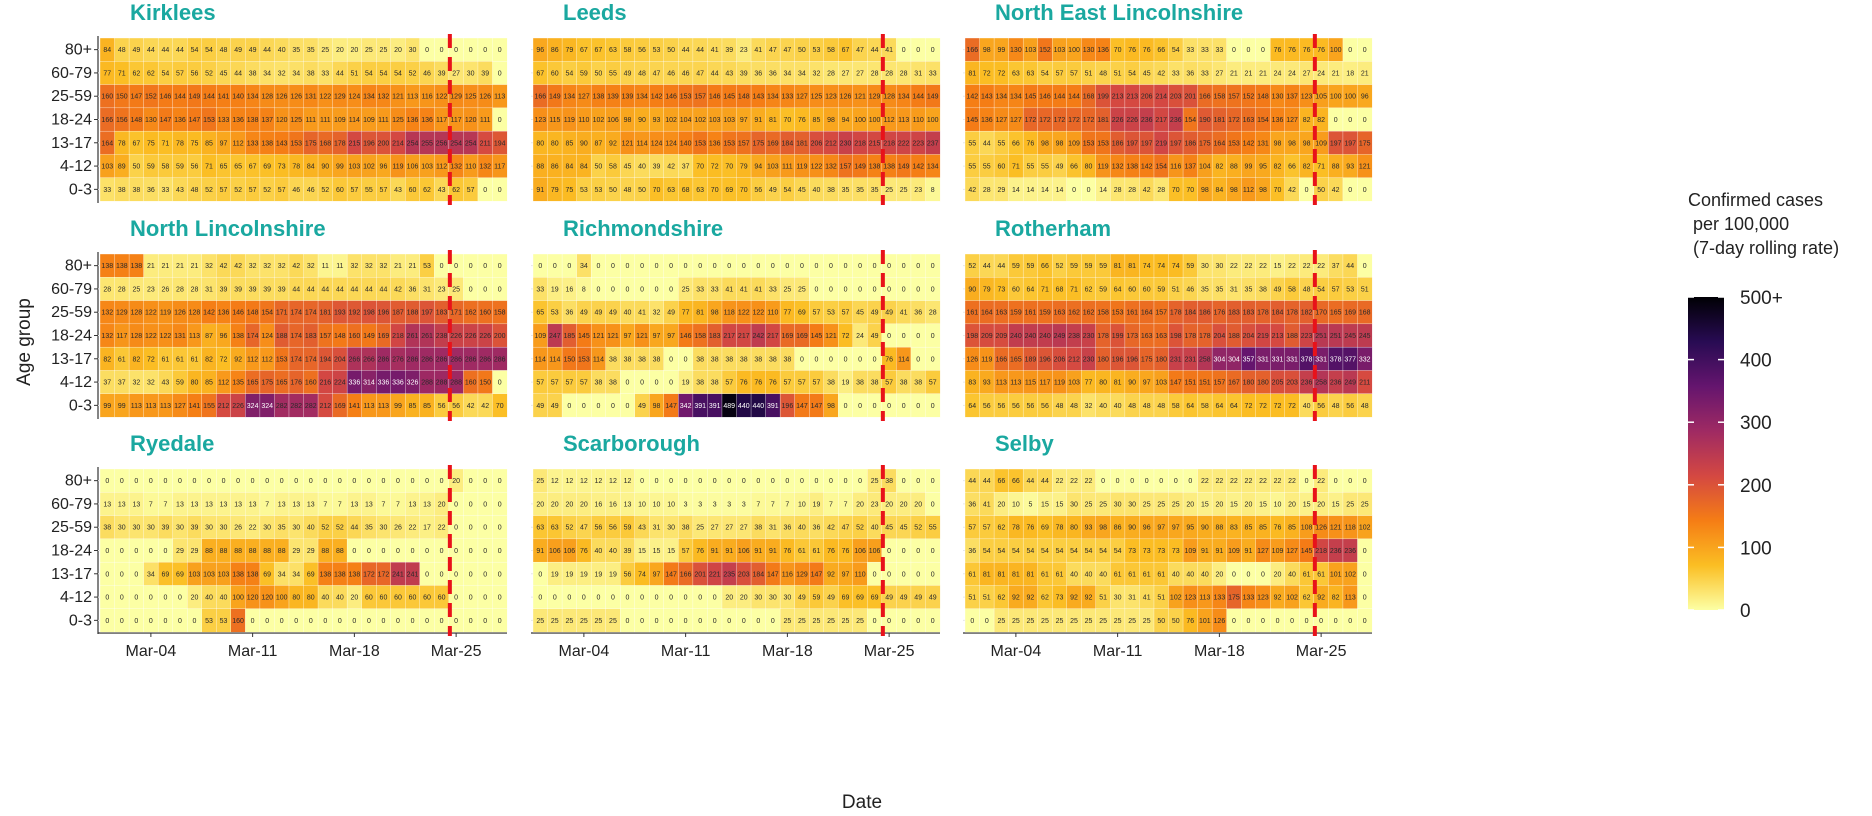 This screenshot has width=1872, height=816. What do you see at coordinates (71, 551) in the screenshot?
I see `y-tick-label: 18-24` at bounding box center [71, 551].